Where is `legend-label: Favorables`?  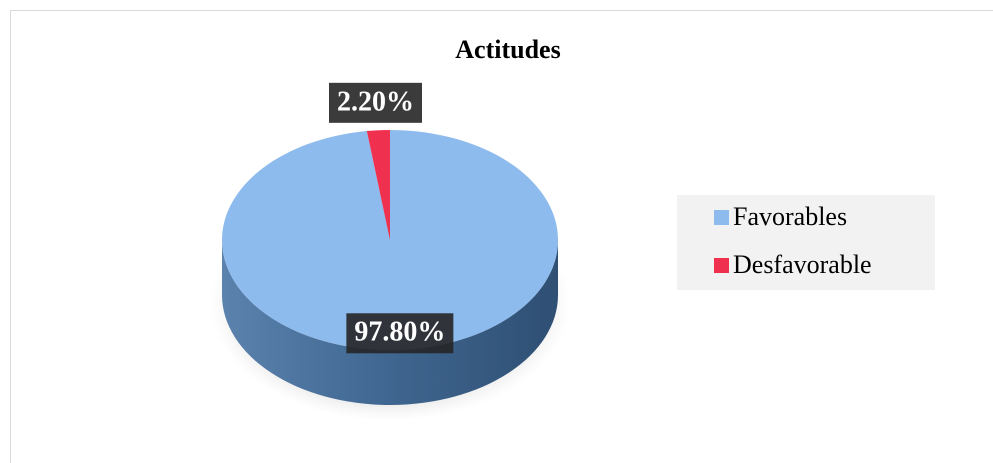
legend-label: Favorables is located at coordinates (790, 216).